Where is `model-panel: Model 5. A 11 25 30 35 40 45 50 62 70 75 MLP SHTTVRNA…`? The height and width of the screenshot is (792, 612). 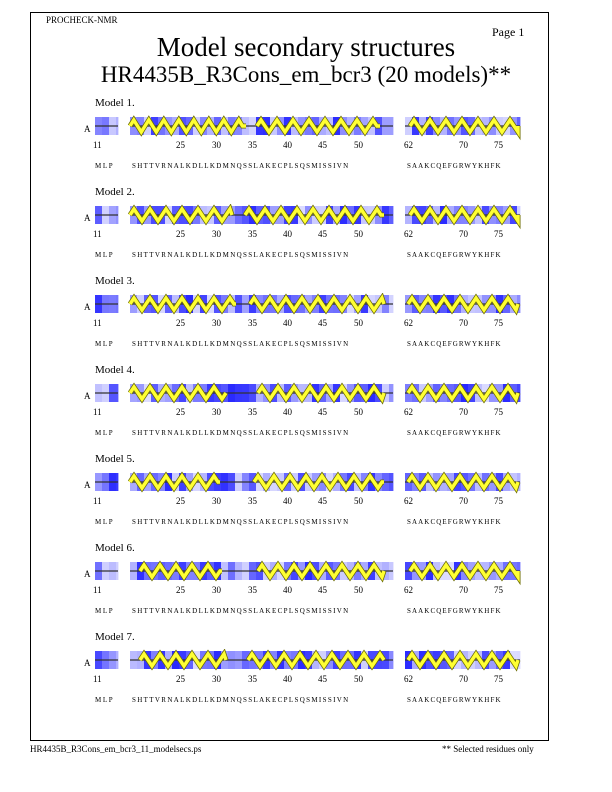 model-panel: Model 5. A 11 25 30 35 40 45 50 62 70 75 MLP SHTTVRNA… is located at coordinates (306, 494).